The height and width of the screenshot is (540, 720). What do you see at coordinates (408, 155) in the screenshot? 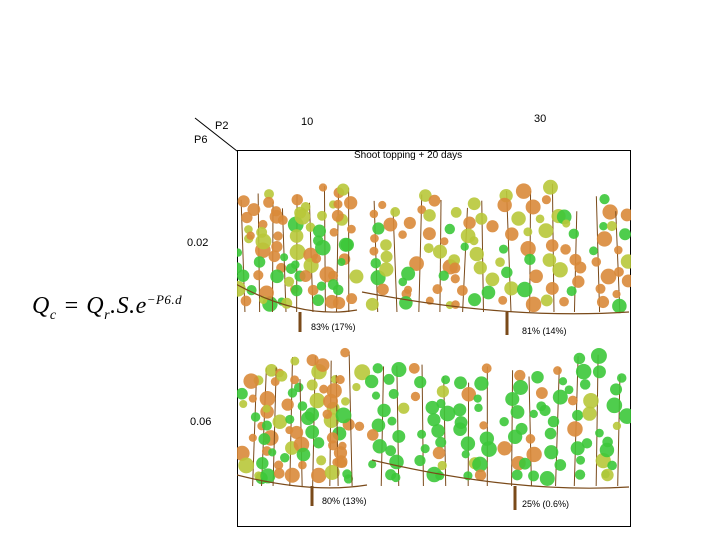
I see `panel-title: Shoot topping + 20 days` at bounding box center [408, 155].